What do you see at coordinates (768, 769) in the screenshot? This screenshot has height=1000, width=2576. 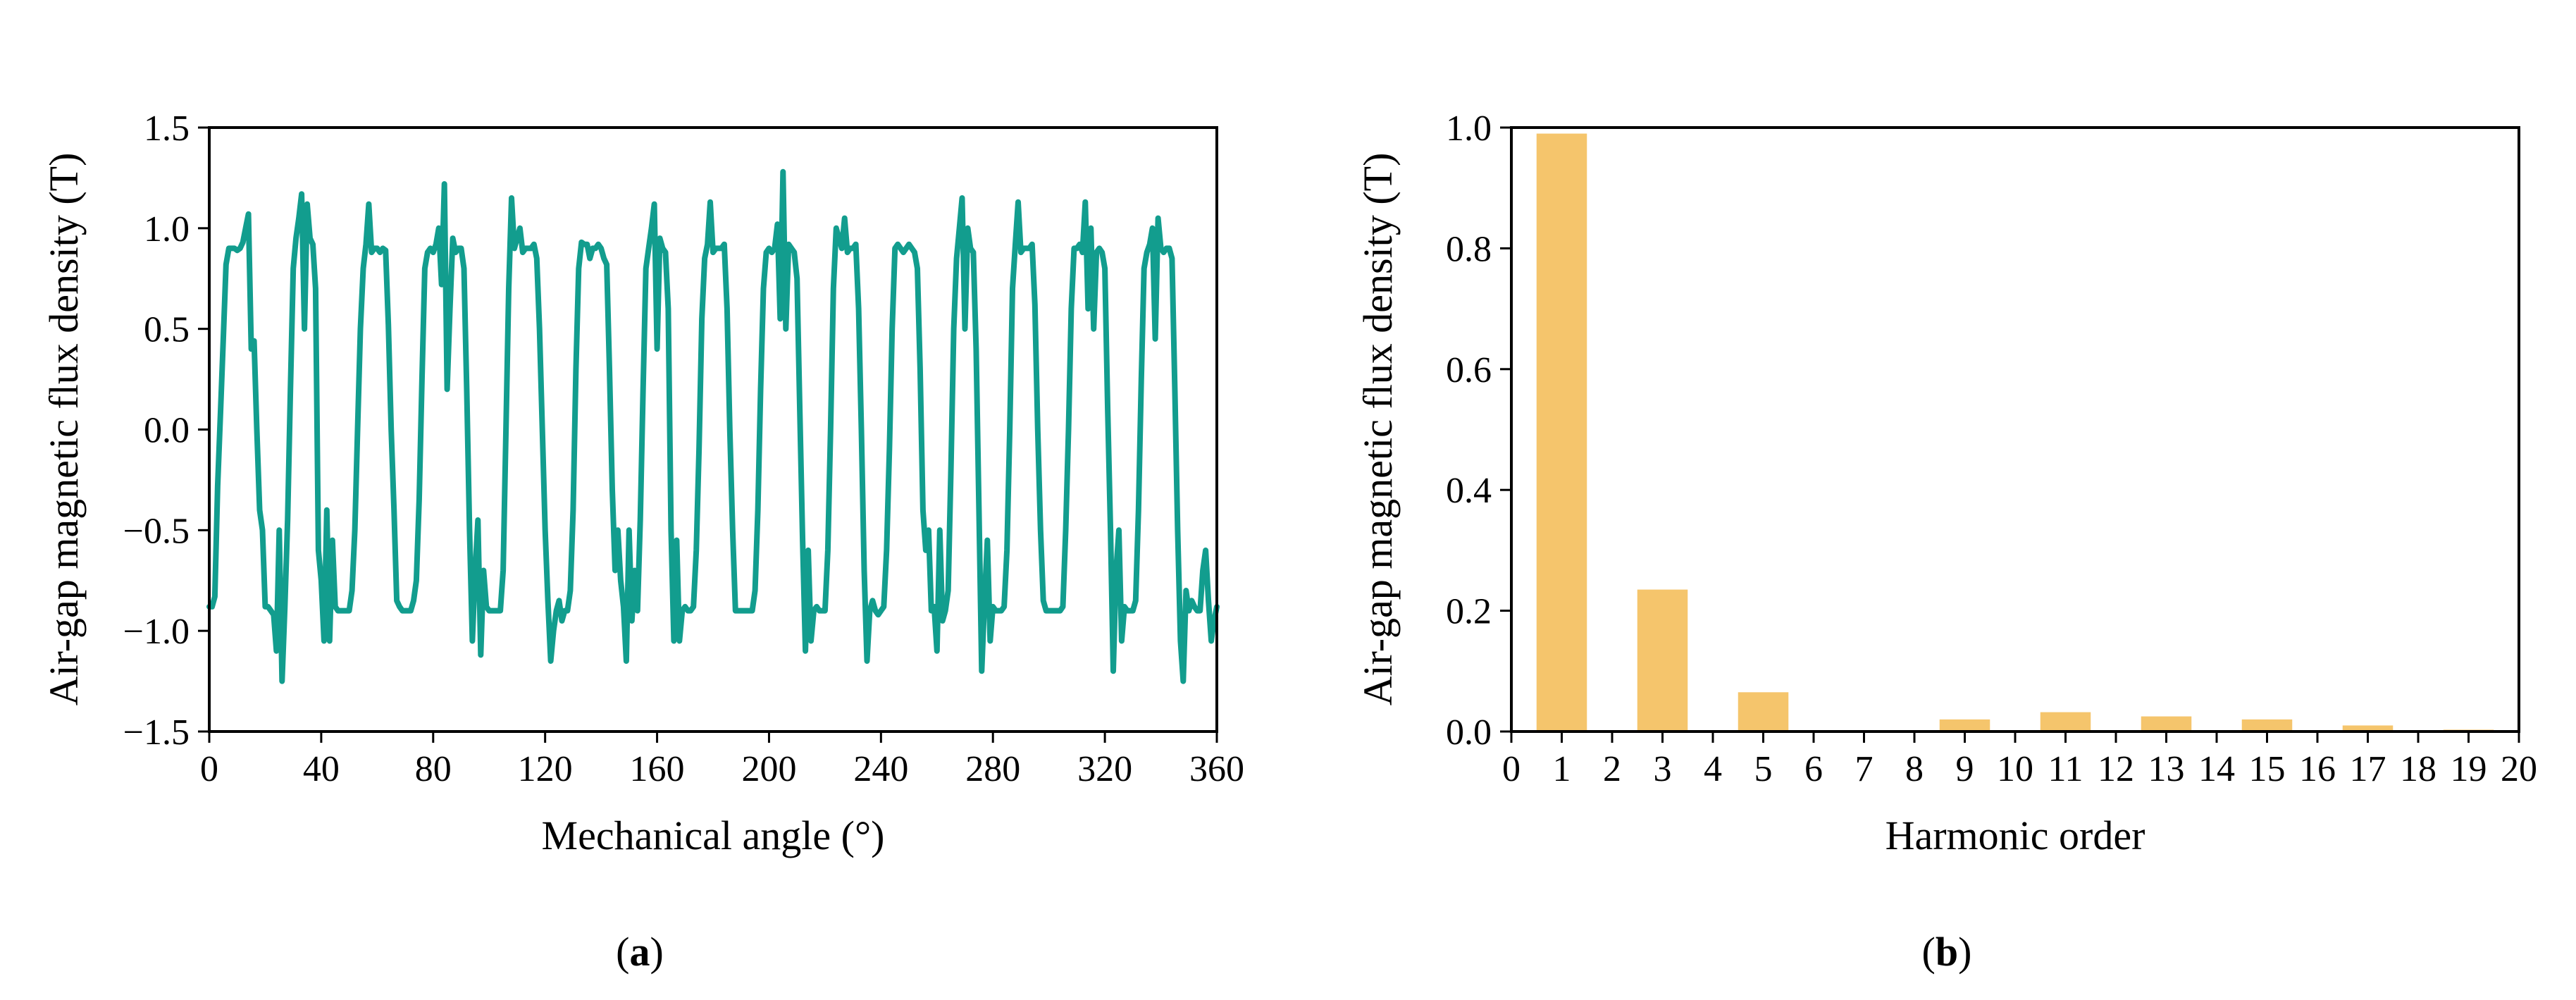 I see `panel-a-x-tick-label: 200` at bounding box center [768, 769].